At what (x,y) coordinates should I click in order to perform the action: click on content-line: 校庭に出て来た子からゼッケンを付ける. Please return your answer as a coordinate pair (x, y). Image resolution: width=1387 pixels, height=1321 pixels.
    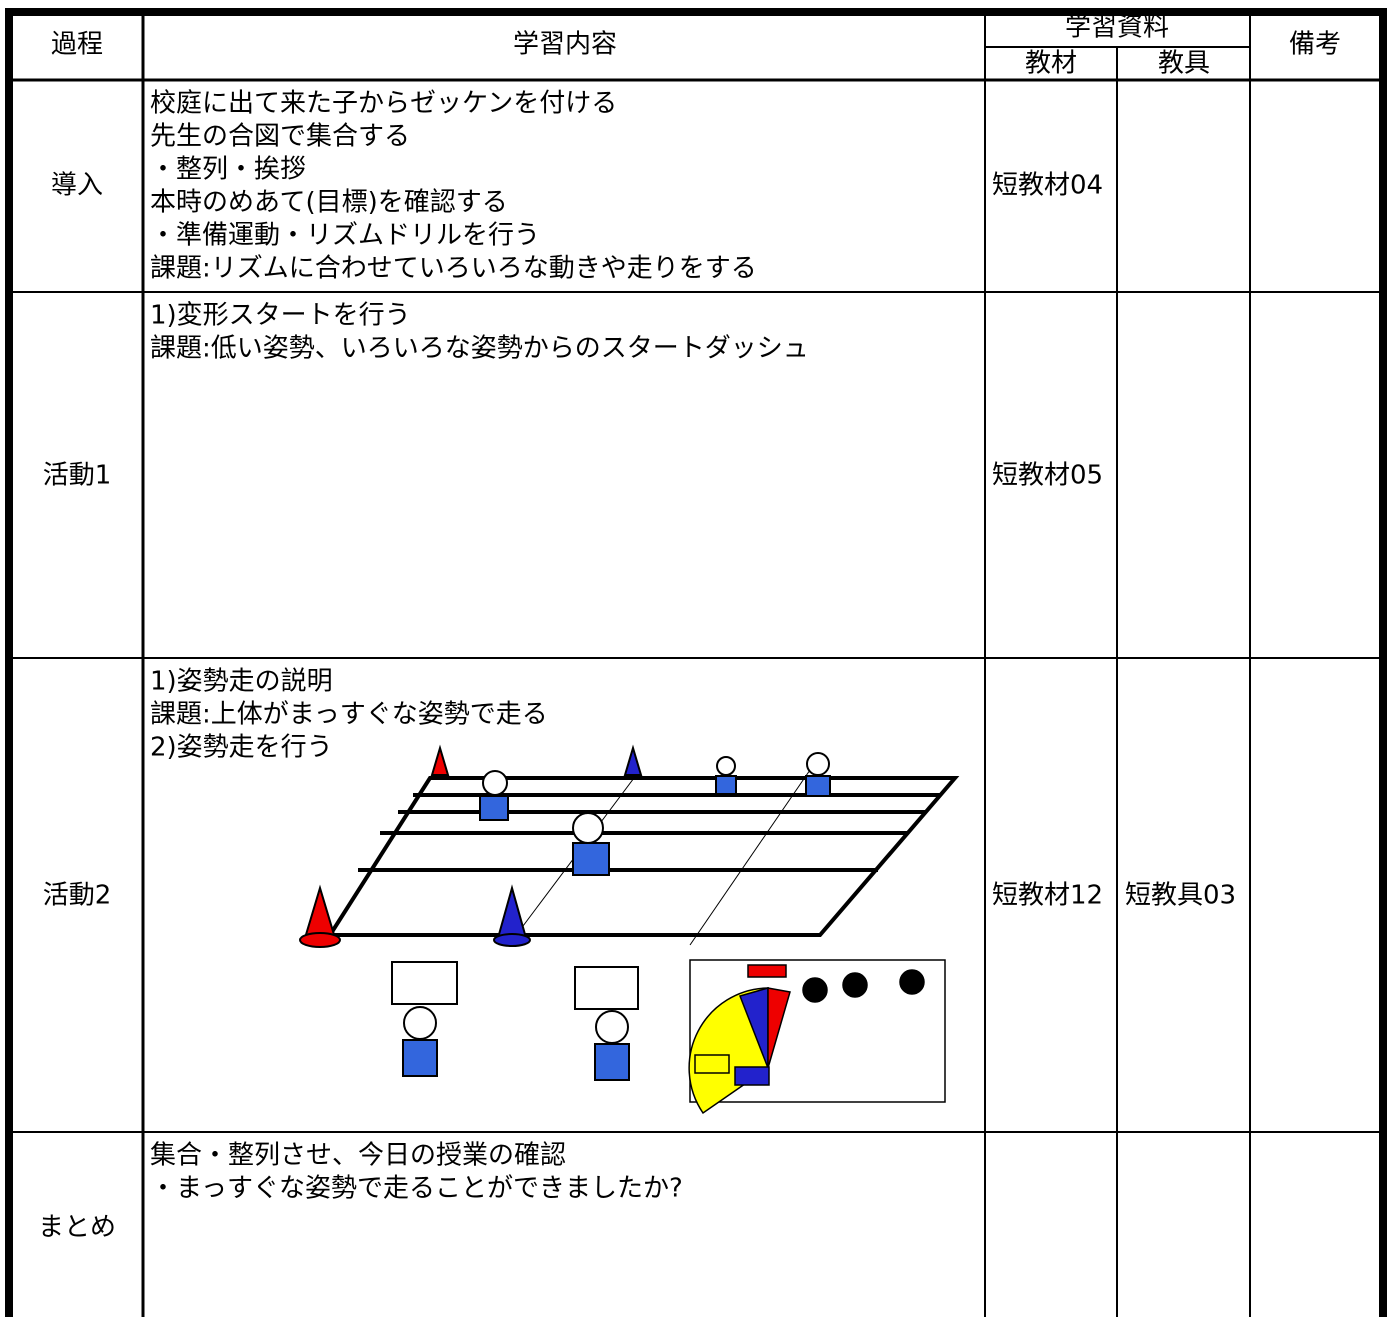
    Looking at the image, I should click on (383, 104).